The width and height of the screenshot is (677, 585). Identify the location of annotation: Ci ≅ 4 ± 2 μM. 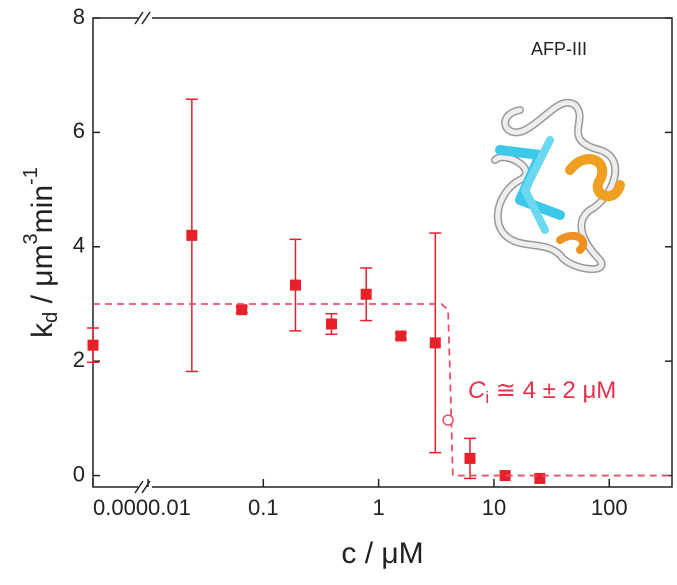
(542, 392).